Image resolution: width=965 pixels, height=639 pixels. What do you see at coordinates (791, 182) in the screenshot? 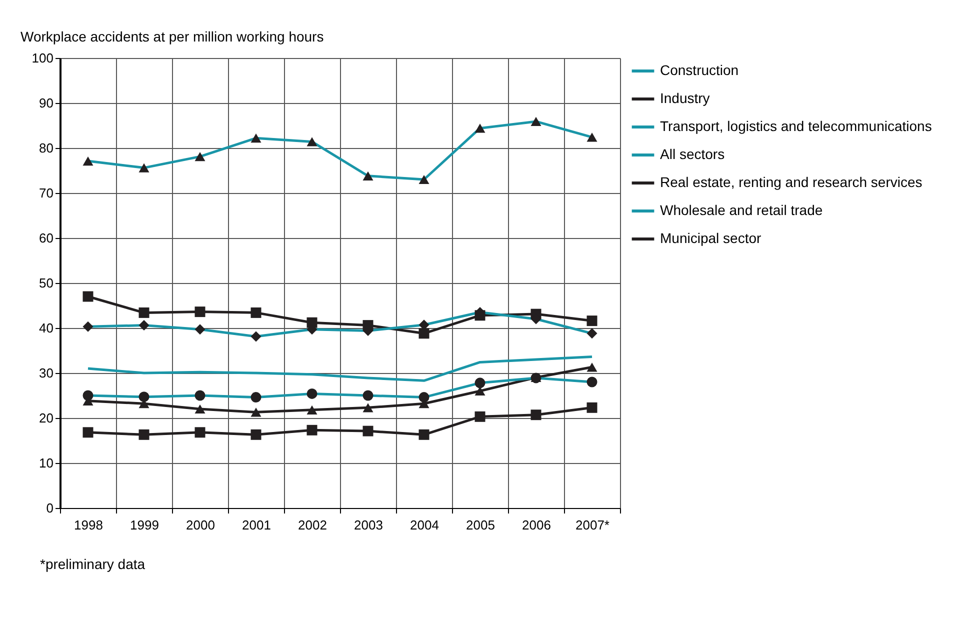
I see `legend-label: Real estate, renting and research services` at bounding box center [791, 182].